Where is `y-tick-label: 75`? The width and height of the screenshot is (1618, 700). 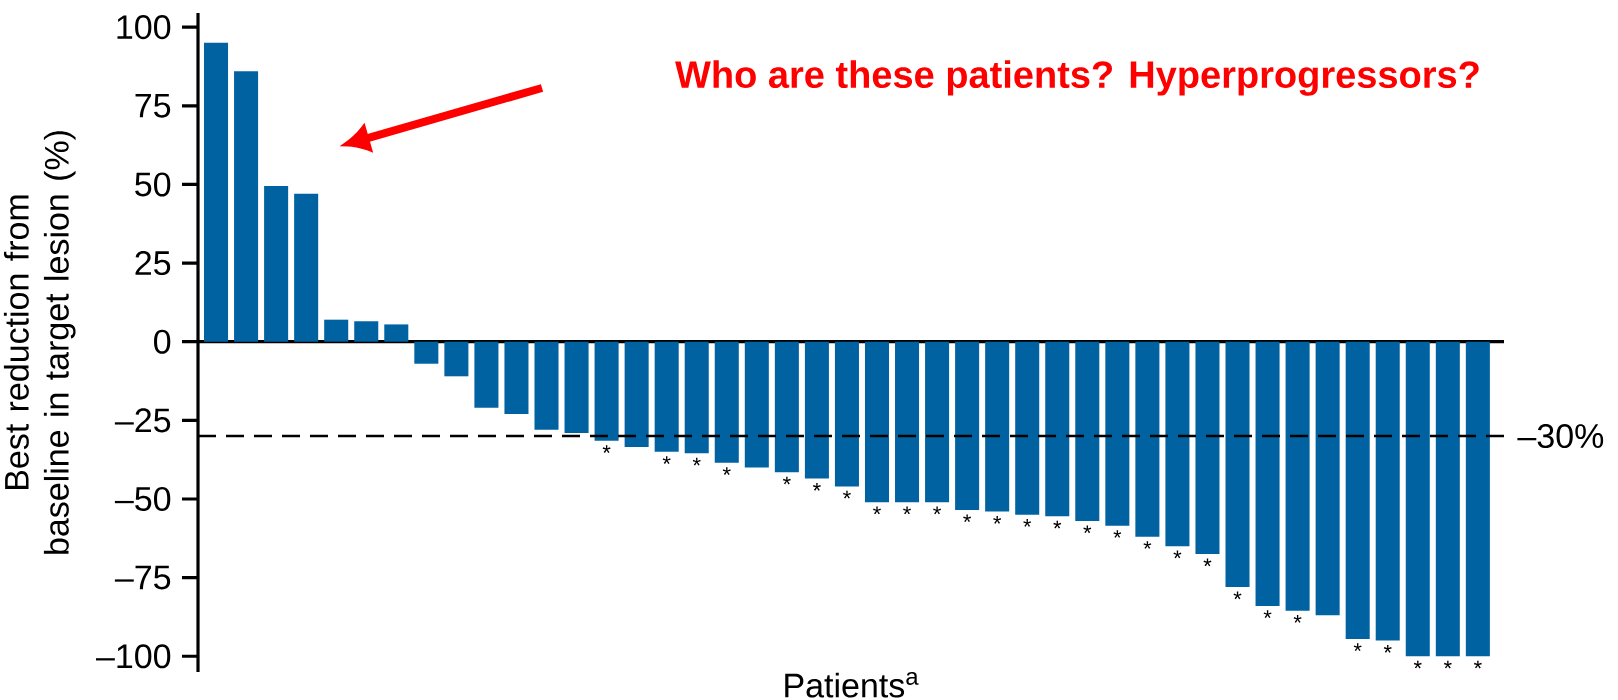 y-tick-label: 75 is located at coordinates (153, 105).